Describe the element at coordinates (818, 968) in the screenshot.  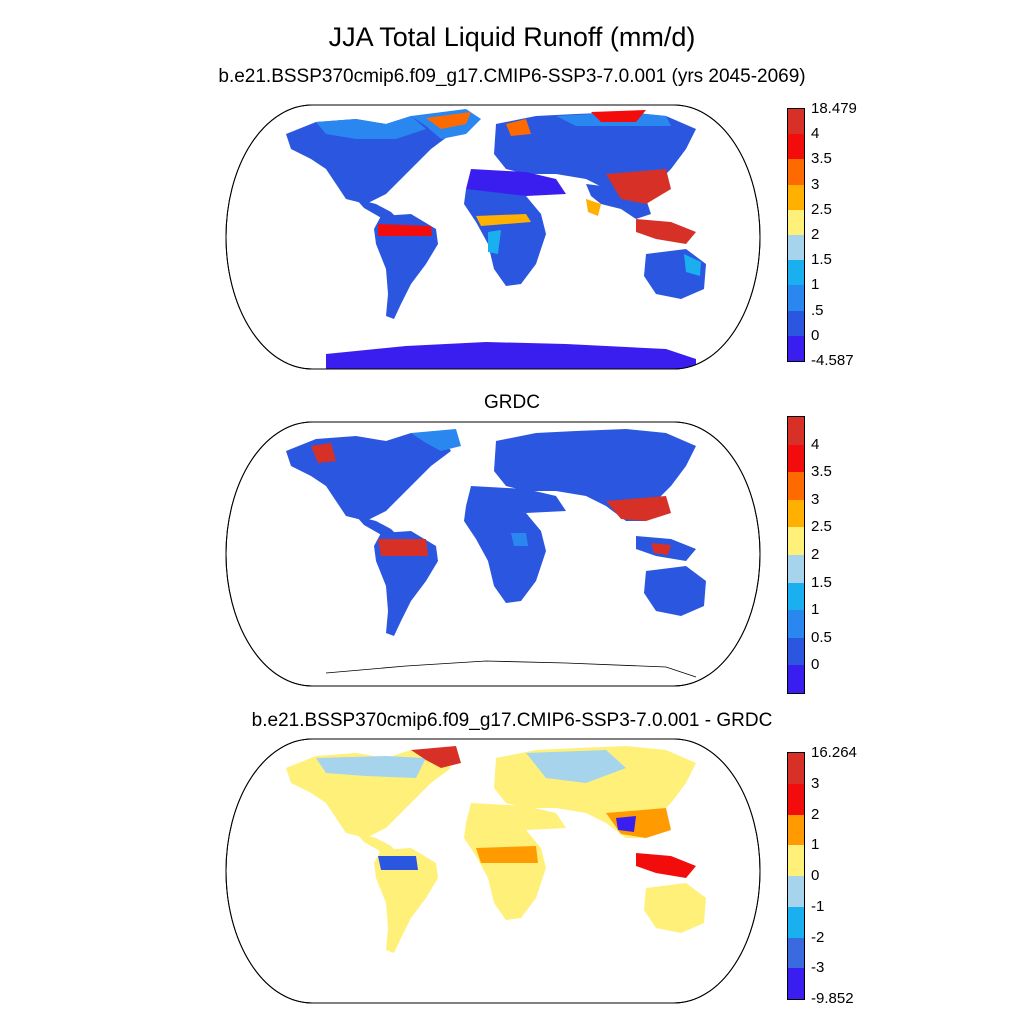
I see `colorbar-tick-label: -3` at that location.